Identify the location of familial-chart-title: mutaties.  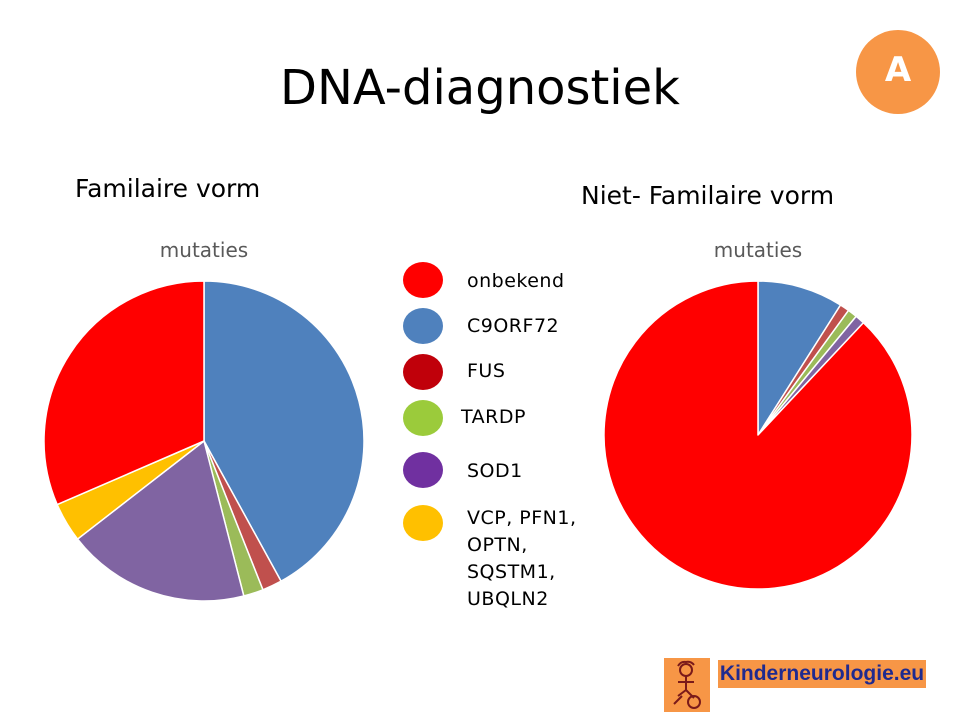
(204, 250).